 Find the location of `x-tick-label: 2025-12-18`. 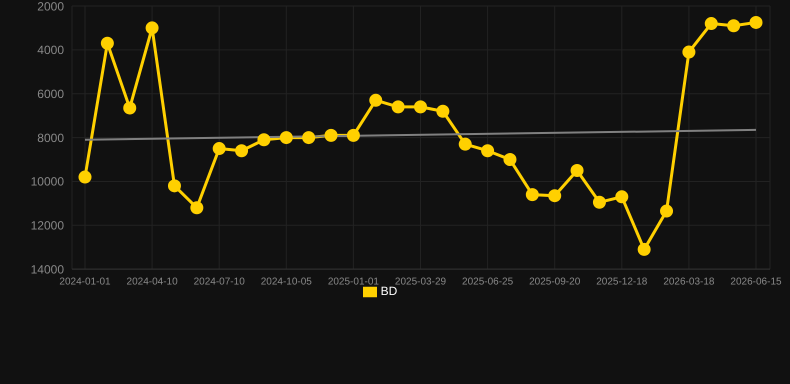

x-tick-label: 2025-12-18 is located at coordinates (622, 282).